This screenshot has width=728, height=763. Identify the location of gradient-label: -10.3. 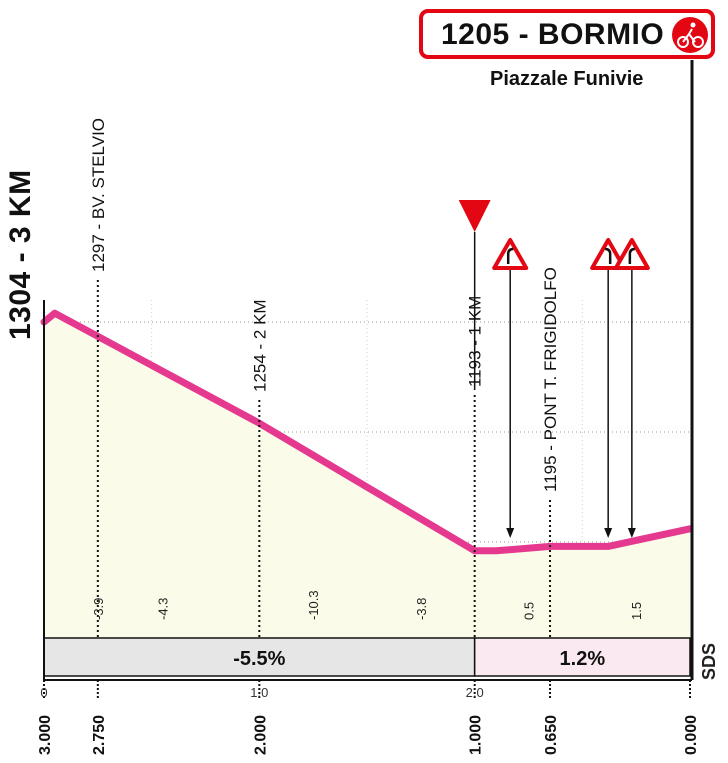
(313, 605).